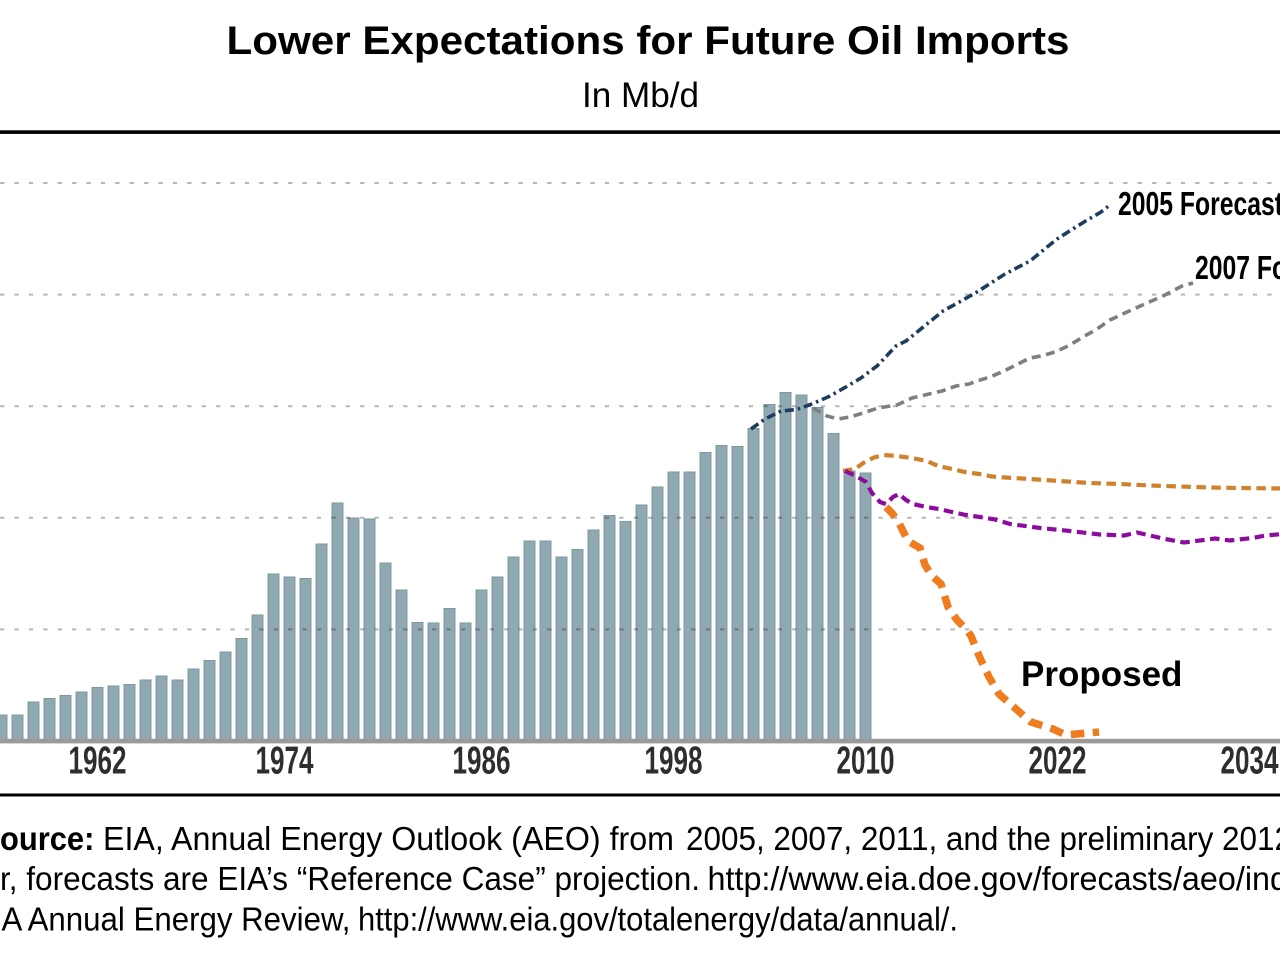 The image size is (1280, 965). Describe the element at coordinates (176, 919) in the screenshot. I see `svg-text: A Annual Energy Review,` at that location.